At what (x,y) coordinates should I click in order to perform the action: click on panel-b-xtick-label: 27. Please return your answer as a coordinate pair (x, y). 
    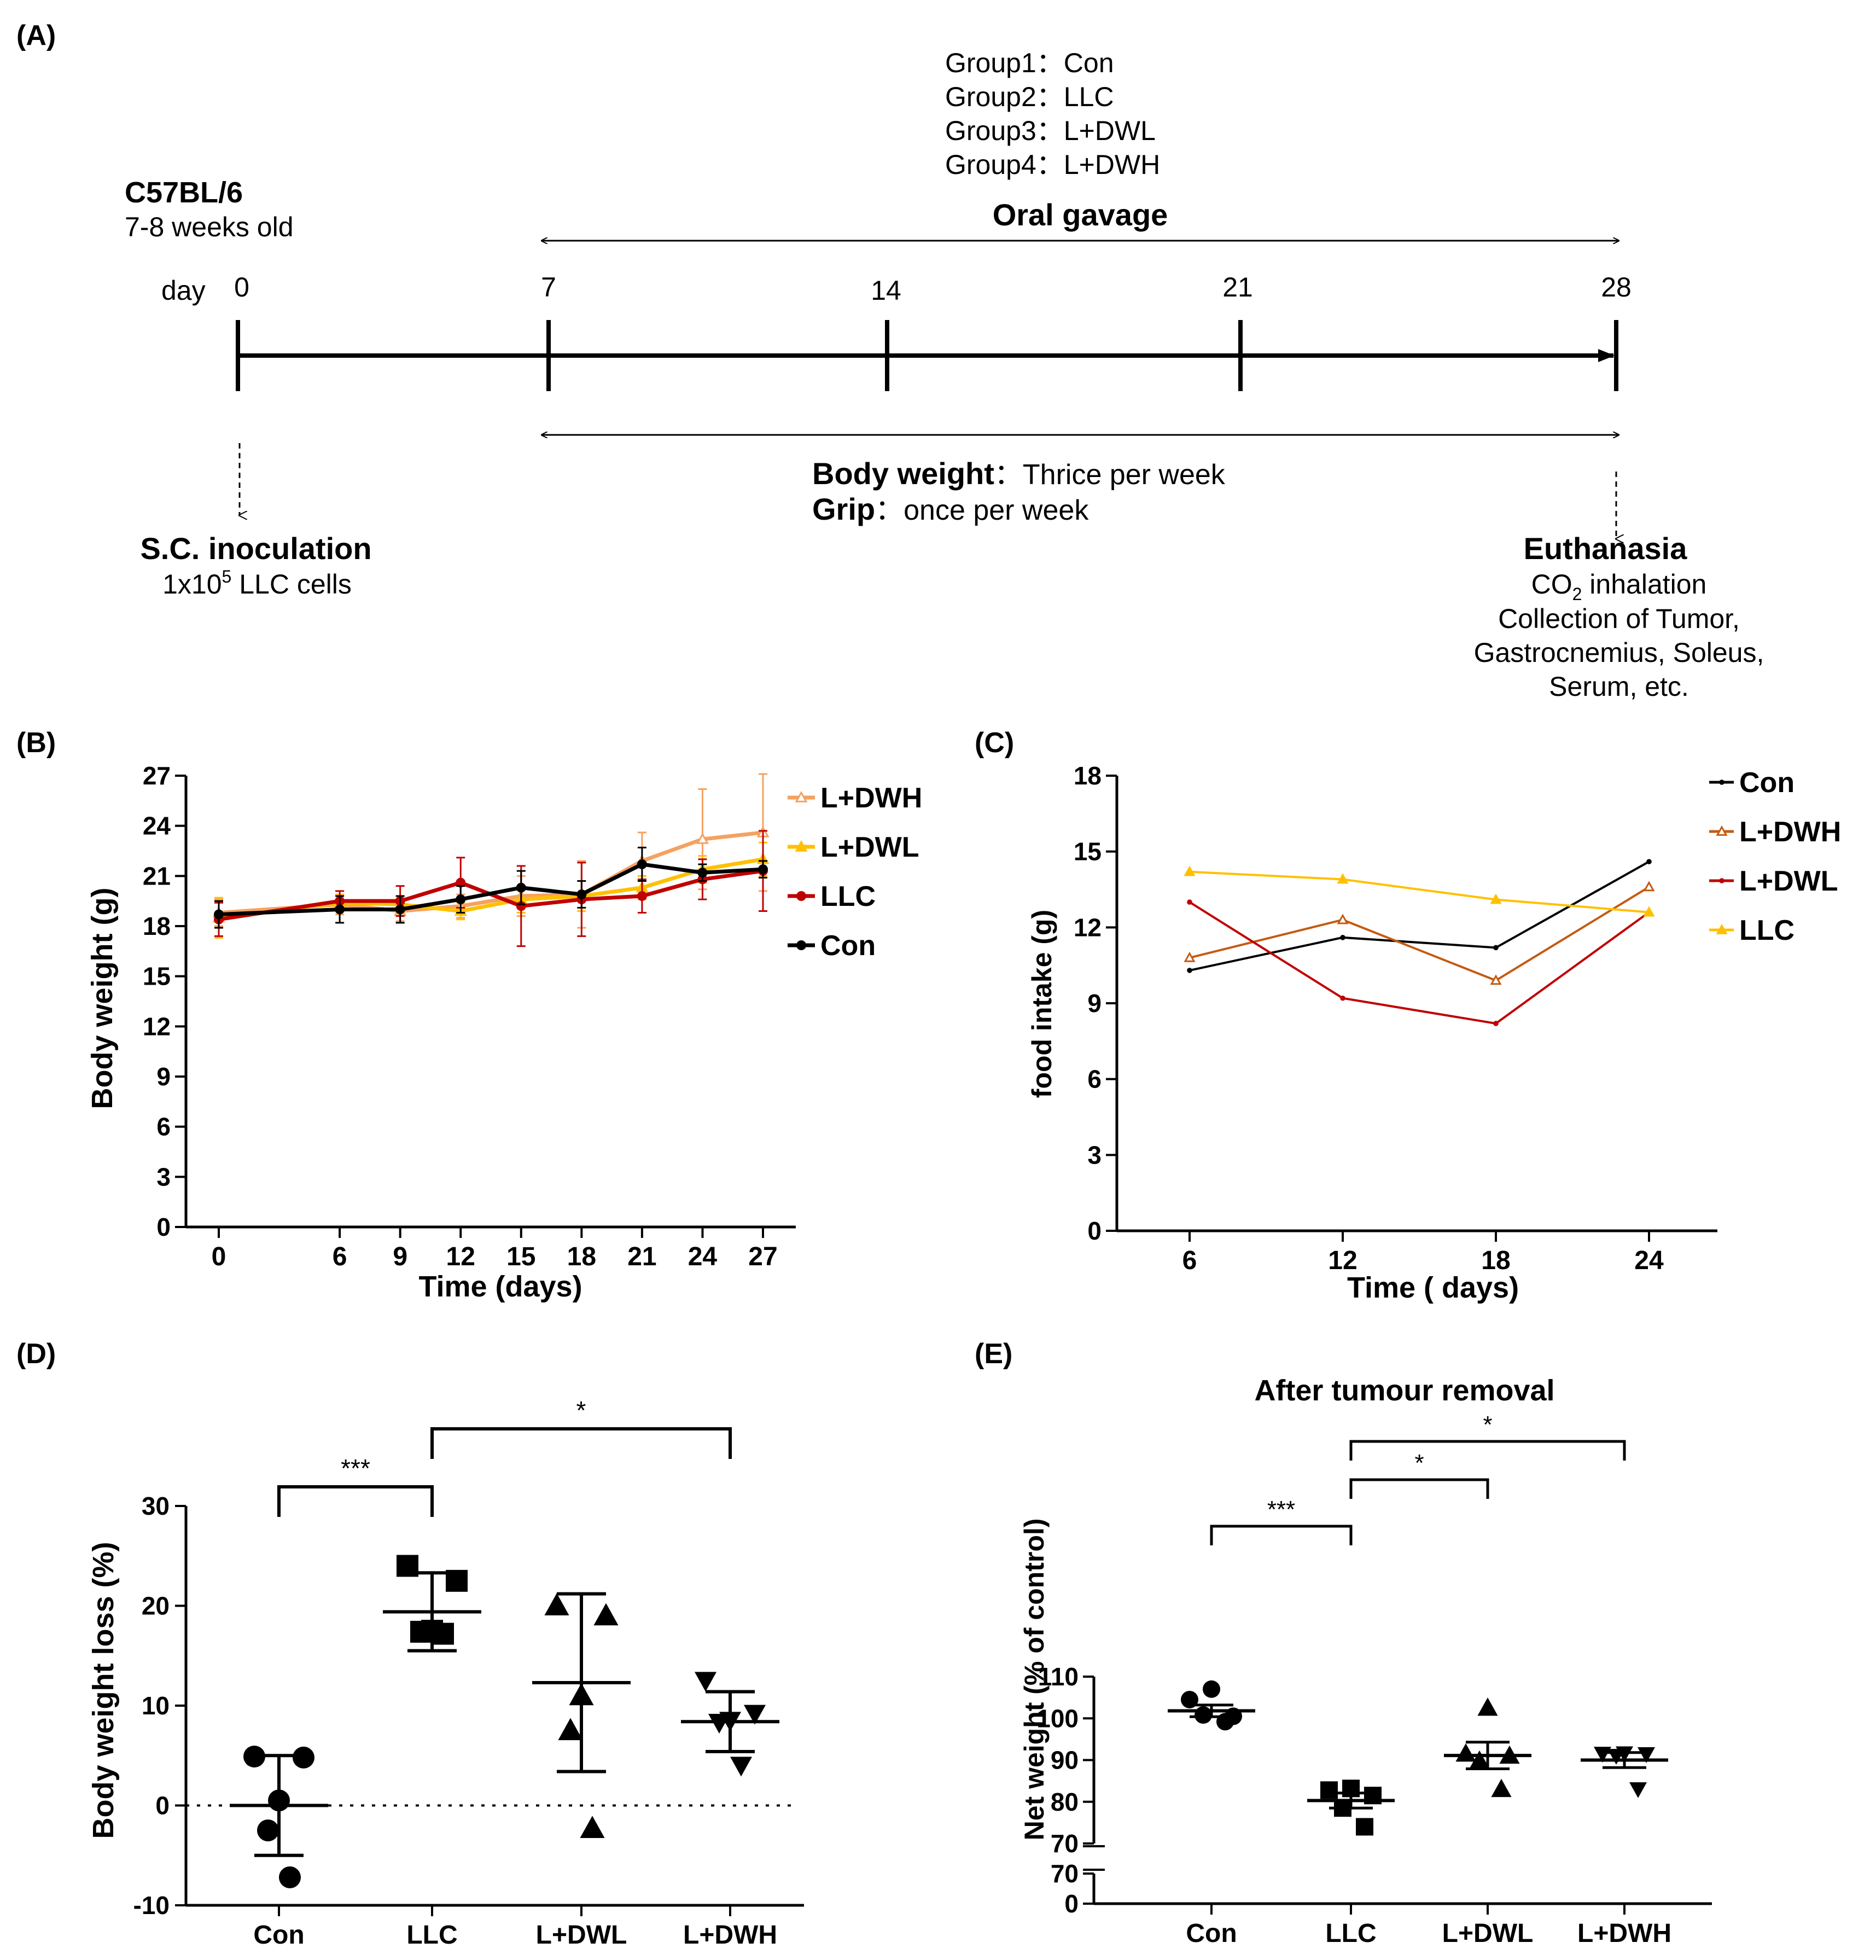
    Looking at the image, I should click on (762, 1256).